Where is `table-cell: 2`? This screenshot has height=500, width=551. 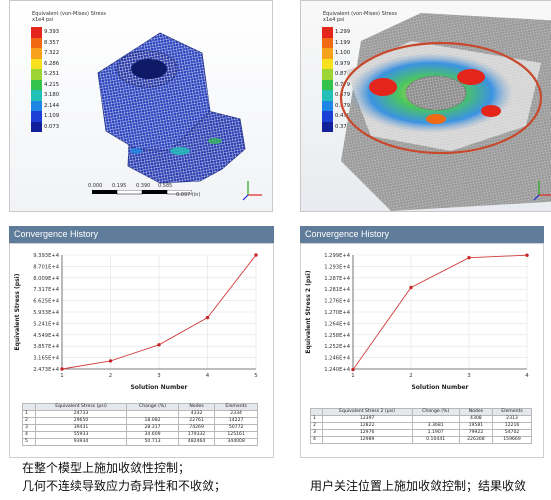
table-cell: 2 is located at coordinates (316, 426).